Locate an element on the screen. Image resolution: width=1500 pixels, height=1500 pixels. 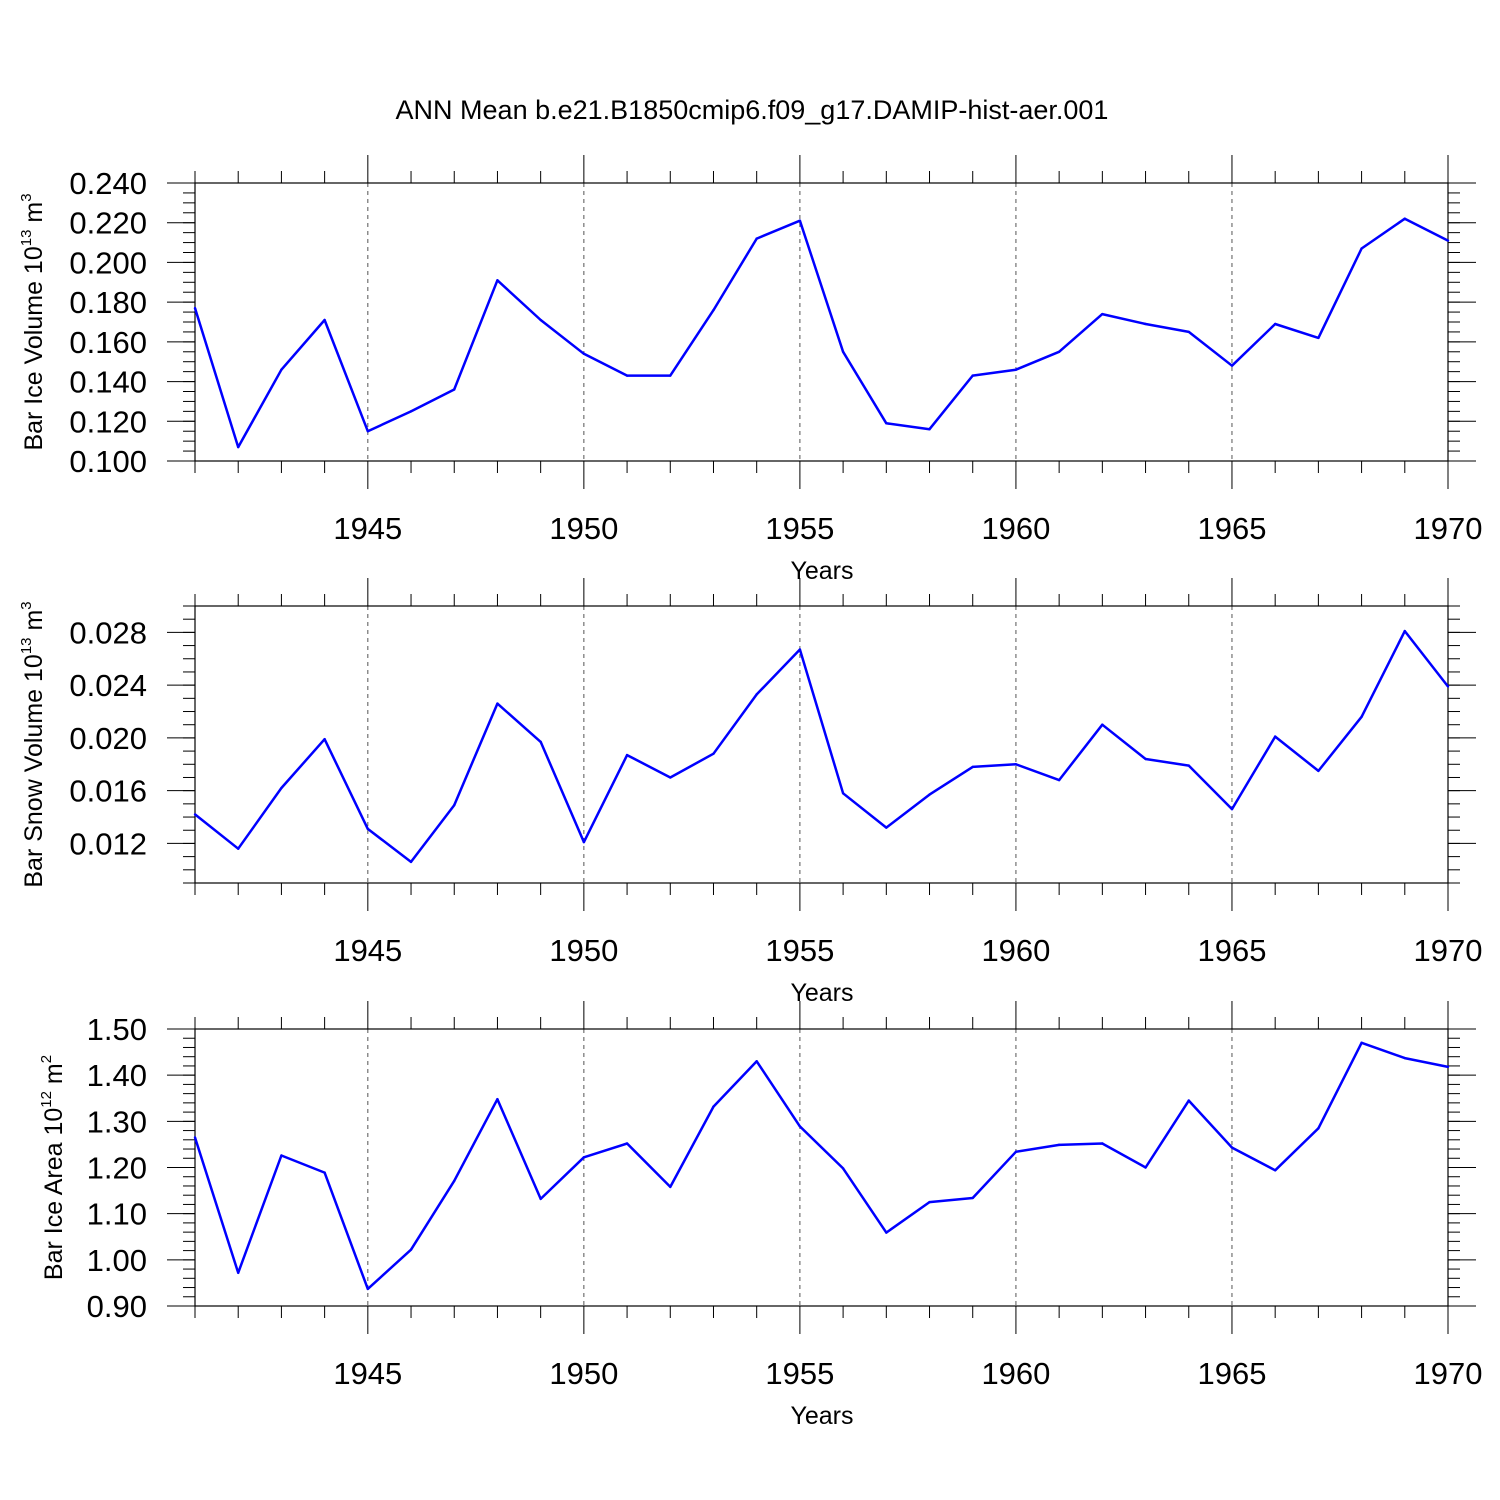
y-tick-label: 0.100 is located at coordinates (108, 461).